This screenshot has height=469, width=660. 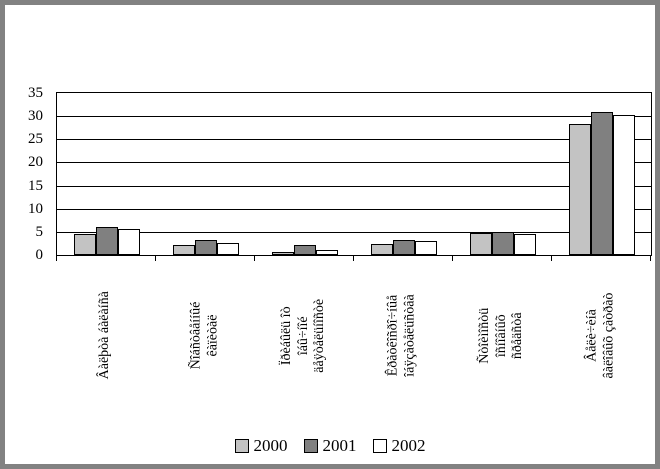 I want to click on category-label-wrap-1: Âàëþòà áàëàíñà, so click(x=105, y=335).